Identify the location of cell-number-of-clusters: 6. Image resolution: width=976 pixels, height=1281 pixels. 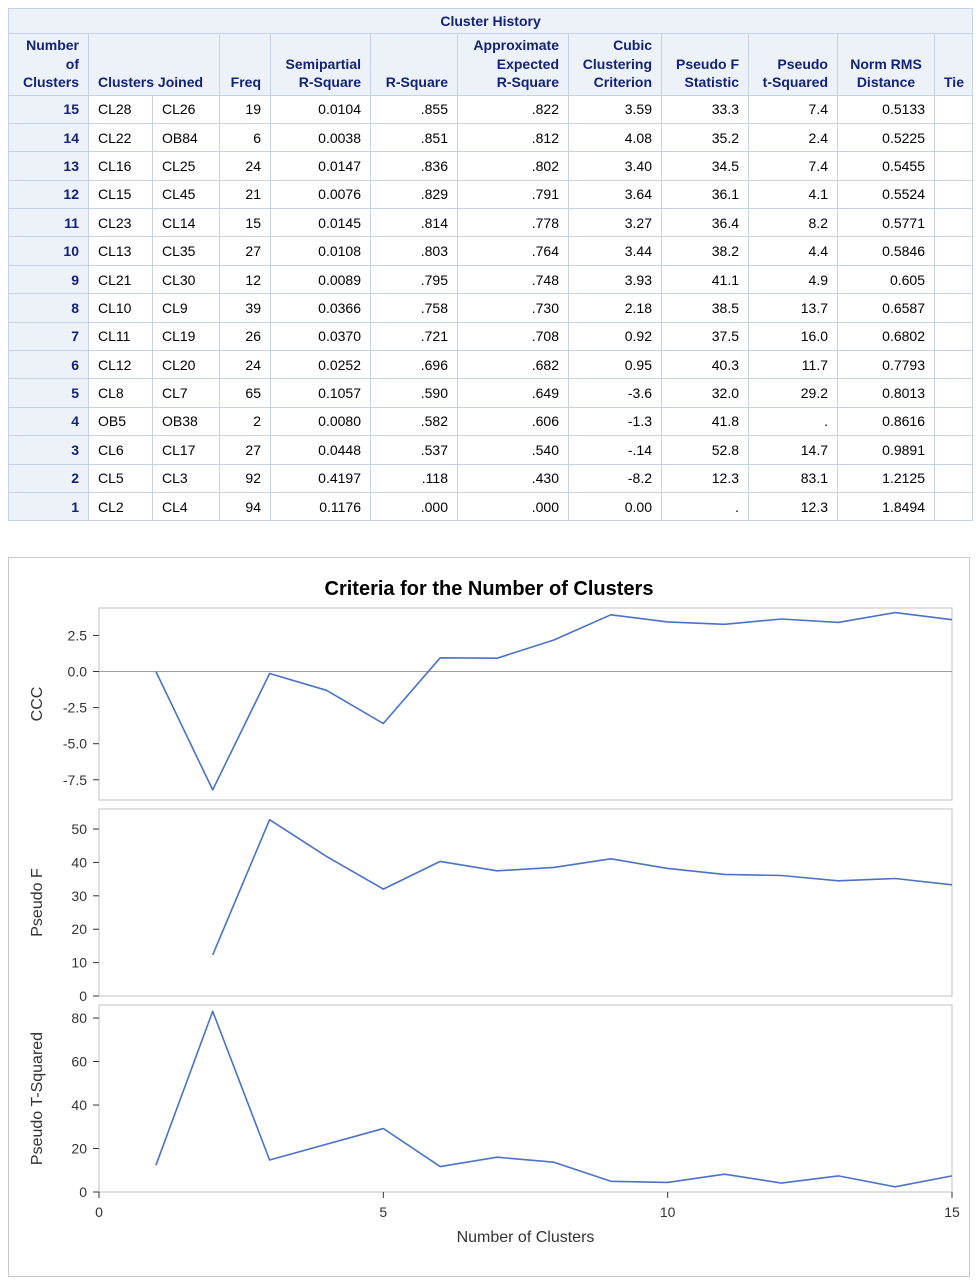
(48, 365).